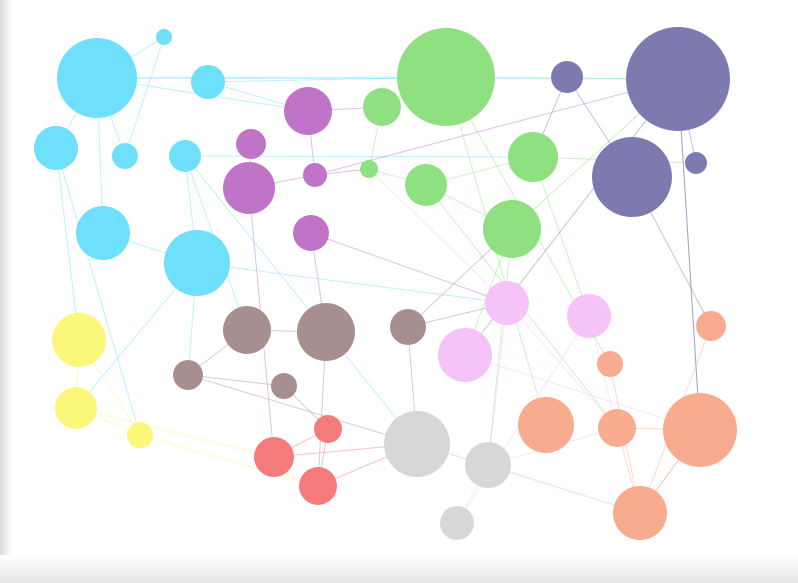  What do you see at coordinates (103, 233) in the screenshot?
I see `node-cyan-c7` at bounding box center [103, 233].